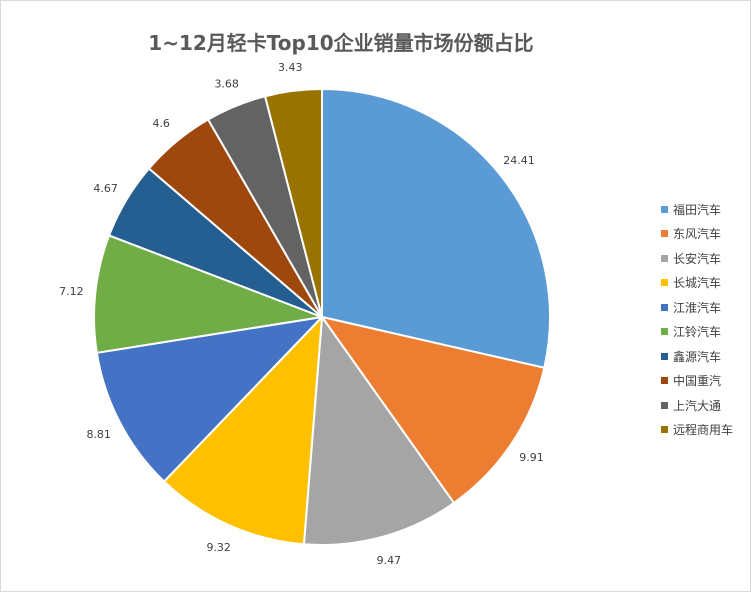 The height and width of the screenshot is (593, 751). I want to click on chart-title: 1~12月轻卡Top10企业销量市场份额占比, so click(341, 43).